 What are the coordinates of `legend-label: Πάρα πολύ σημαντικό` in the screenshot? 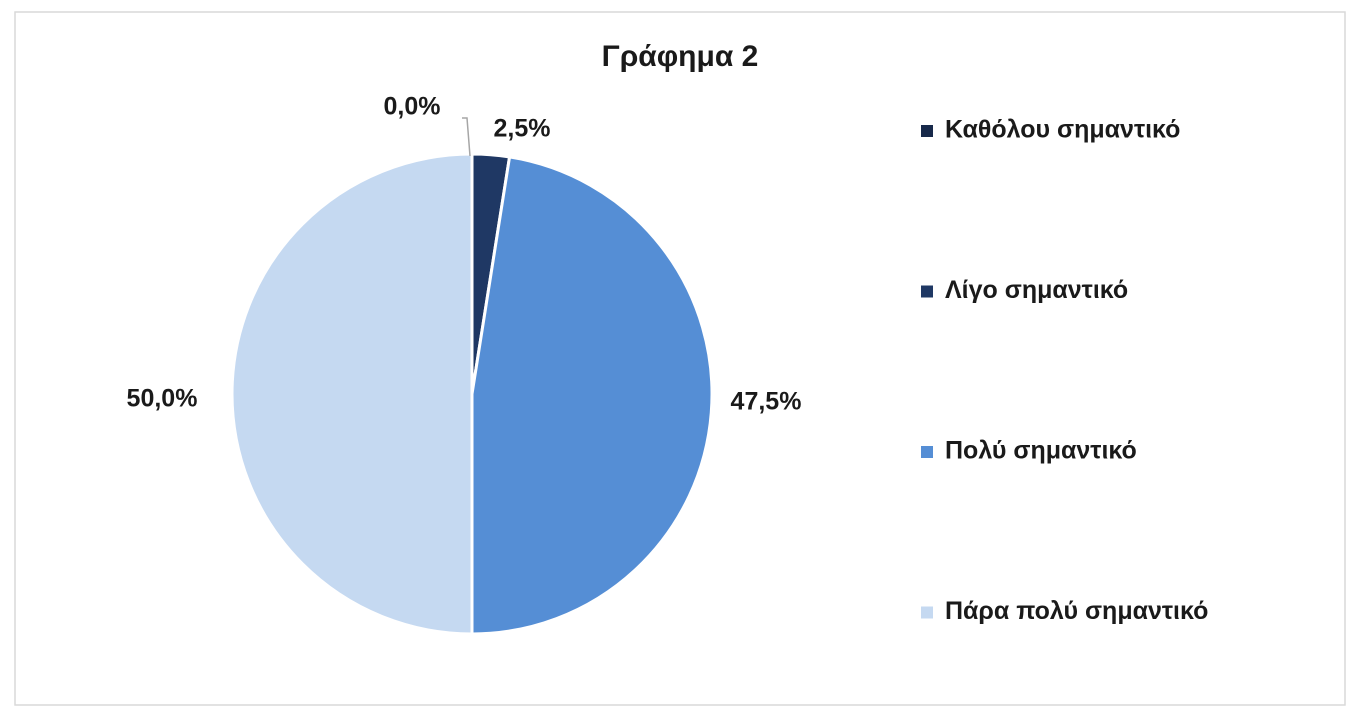 It's located at (1076, 611).